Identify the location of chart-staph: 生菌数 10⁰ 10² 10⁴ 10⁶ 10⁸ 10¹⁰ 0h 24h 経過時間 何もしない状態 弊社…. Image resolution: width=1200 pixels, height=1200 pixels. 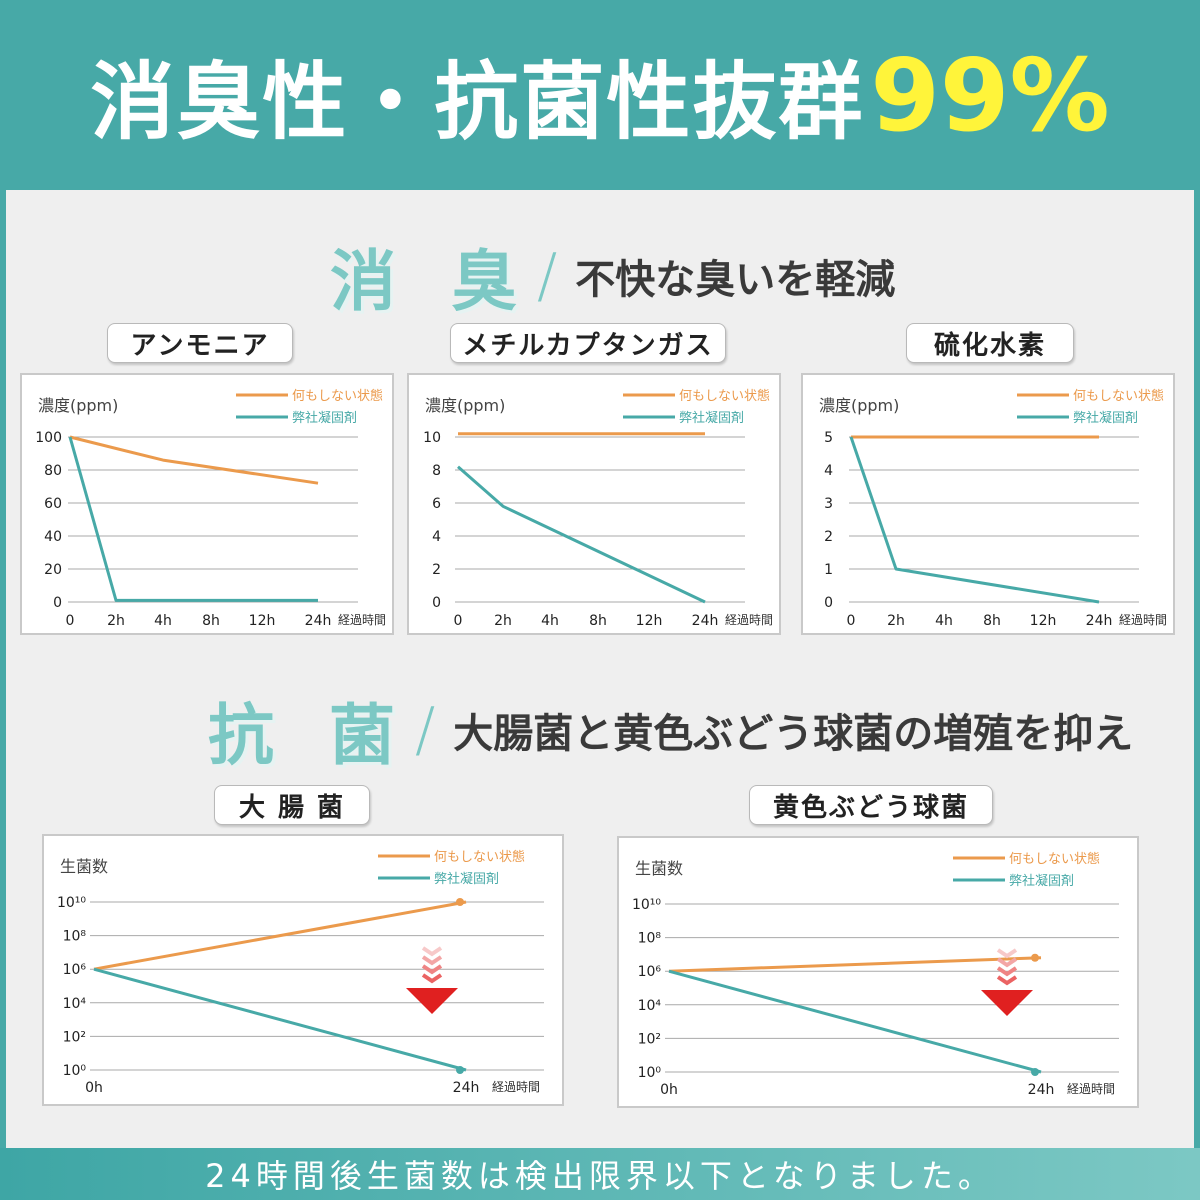
(878, 972).